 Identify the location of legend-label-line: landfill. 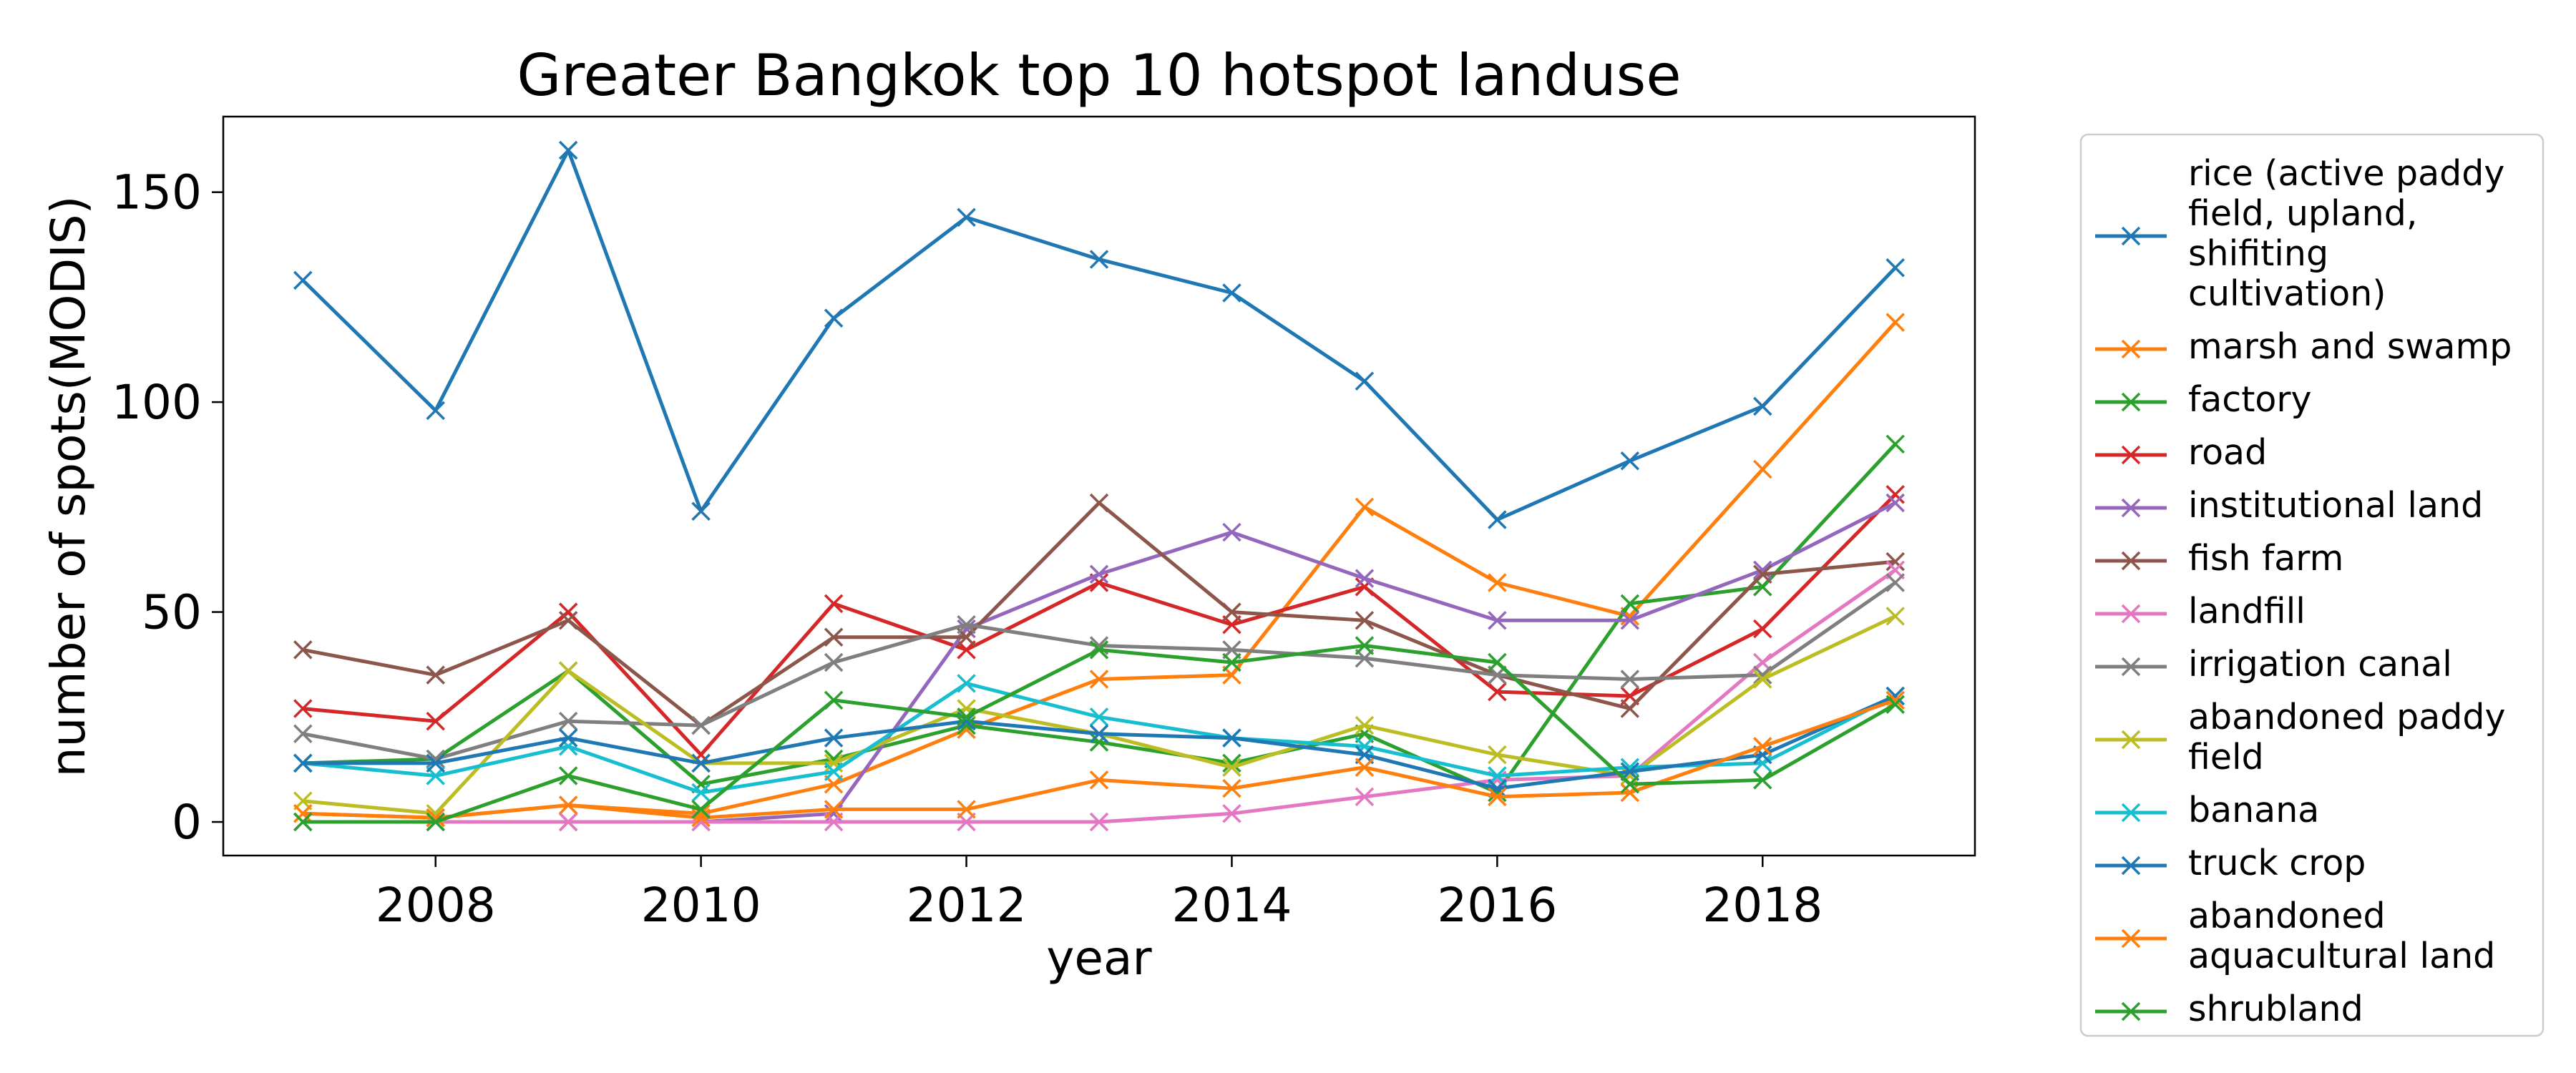
(2247, 611).